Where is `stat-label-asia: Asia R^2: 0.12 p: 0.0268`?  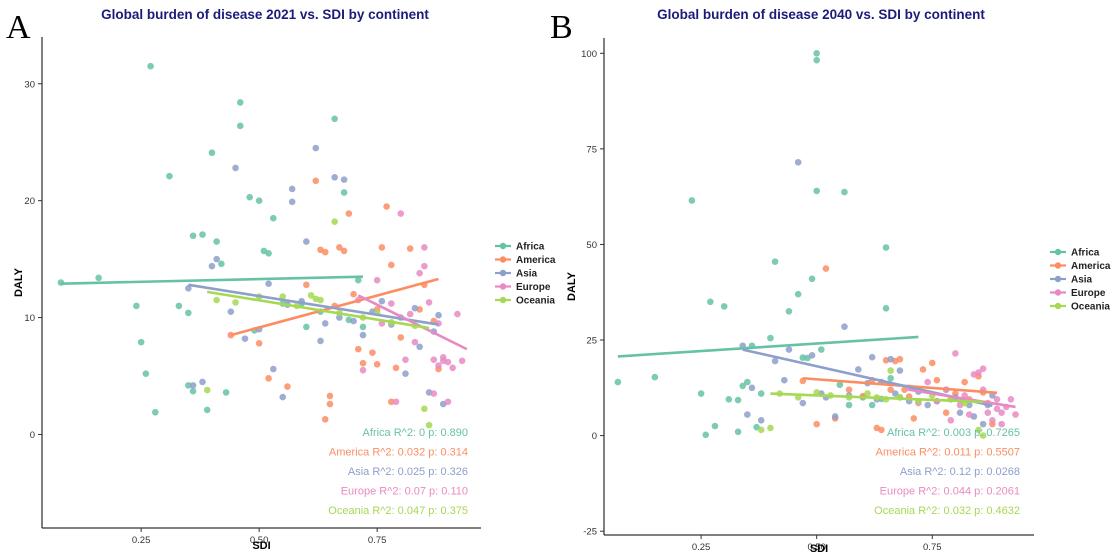
stat-label-asia: Asia R^2: 0.12 p: 0.0268 is located at coordinates (960, 472).